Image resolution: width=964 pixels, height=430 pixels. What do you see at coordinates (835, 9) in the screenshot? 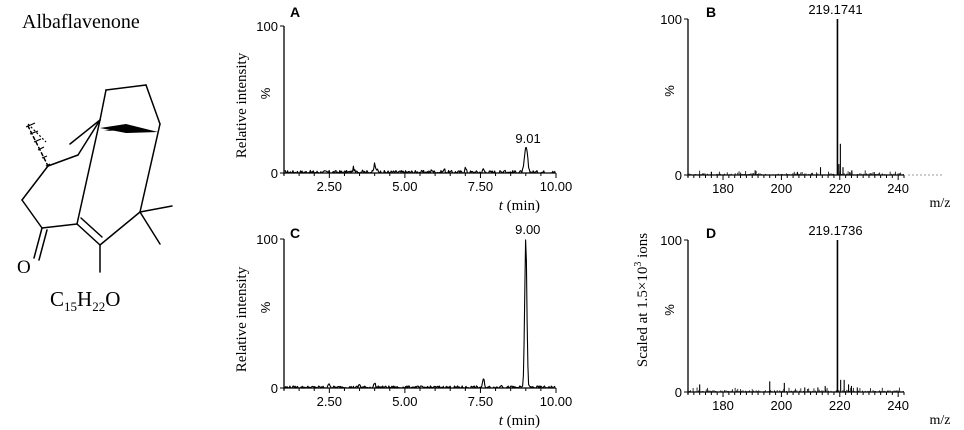
I see `peak-label: 219.1741` at bounding box center [835, 9].